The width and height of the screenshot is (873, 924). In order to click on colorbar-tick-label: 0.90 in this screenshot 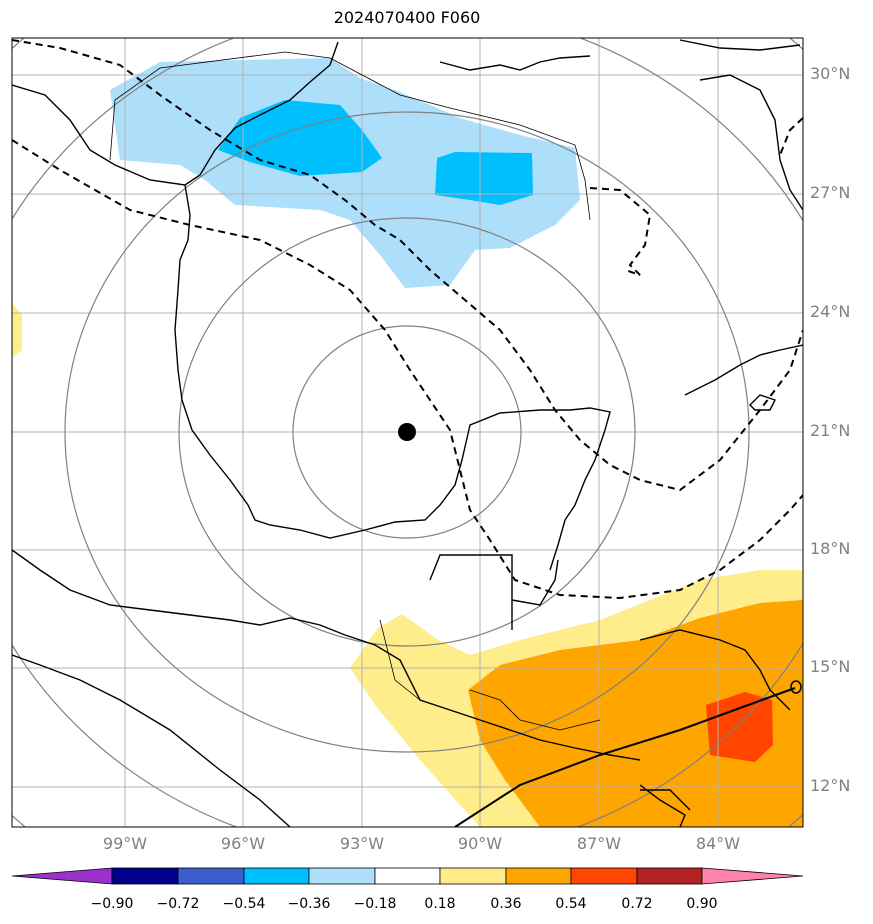, I will do `click(702, 904)`.